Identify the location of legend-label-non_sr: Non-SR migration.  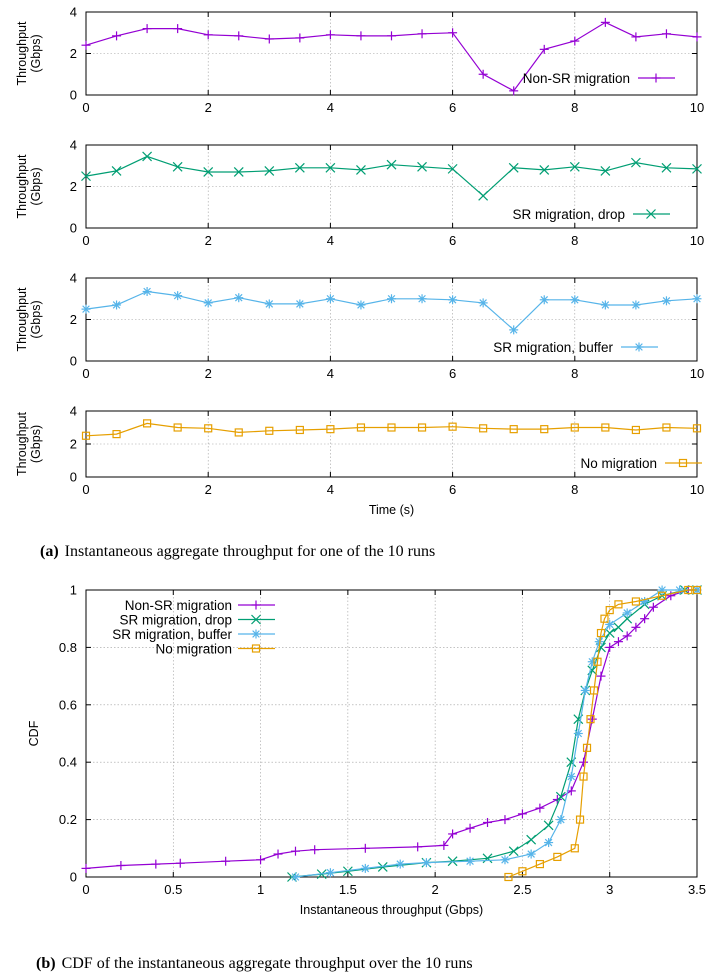
(576, 78).